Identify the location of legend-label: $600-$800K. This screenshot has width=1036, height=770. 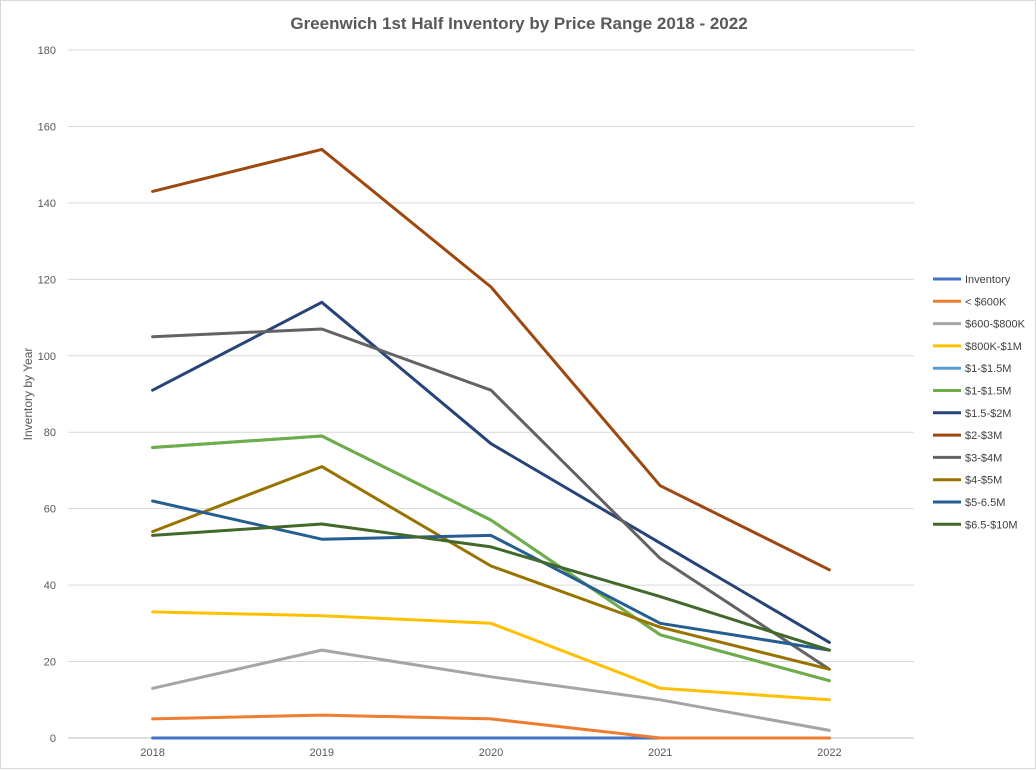
(995, 325).